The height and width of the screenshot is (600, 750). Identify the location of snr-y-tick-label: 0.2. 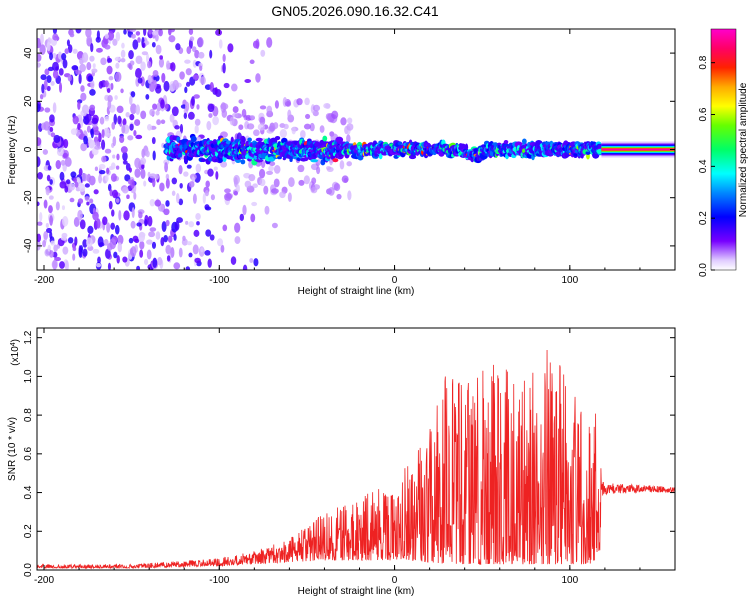
(28, 531).